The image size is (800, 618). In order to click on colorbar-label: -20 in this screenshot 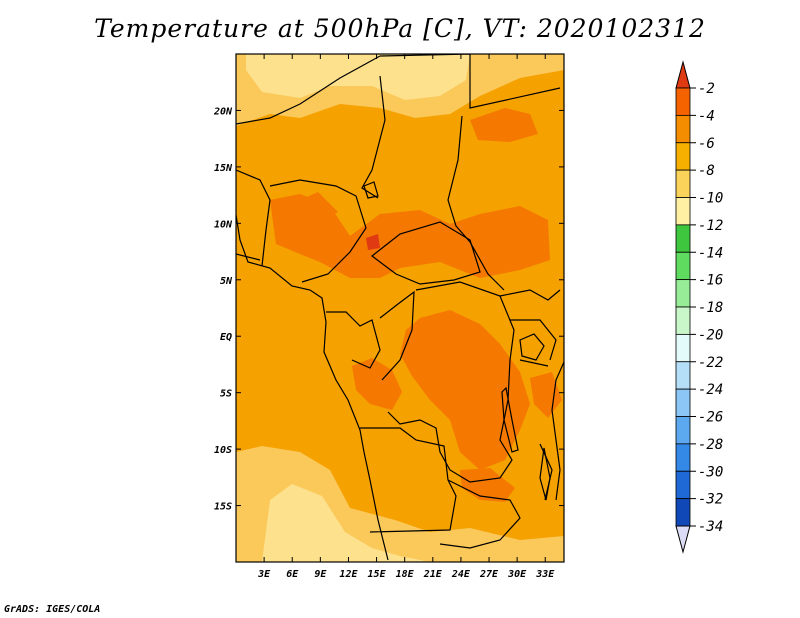, I will do `click(710, 335)`.